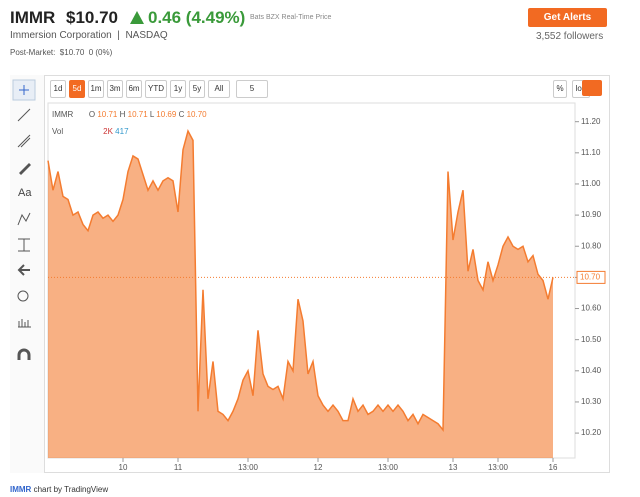 The height and width of the screenshot is (497, 640). I want to click on l-label: L, so click(152, 114).